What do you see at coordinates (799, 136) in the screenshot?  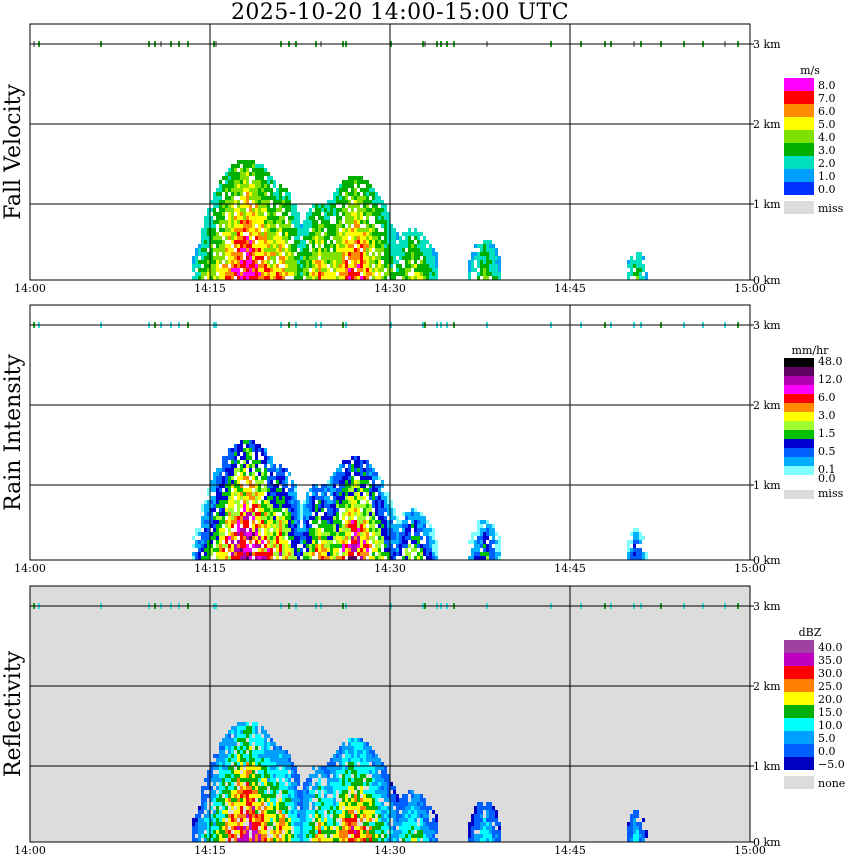 I see `legend-swatch` at bounding box center [799, 136].